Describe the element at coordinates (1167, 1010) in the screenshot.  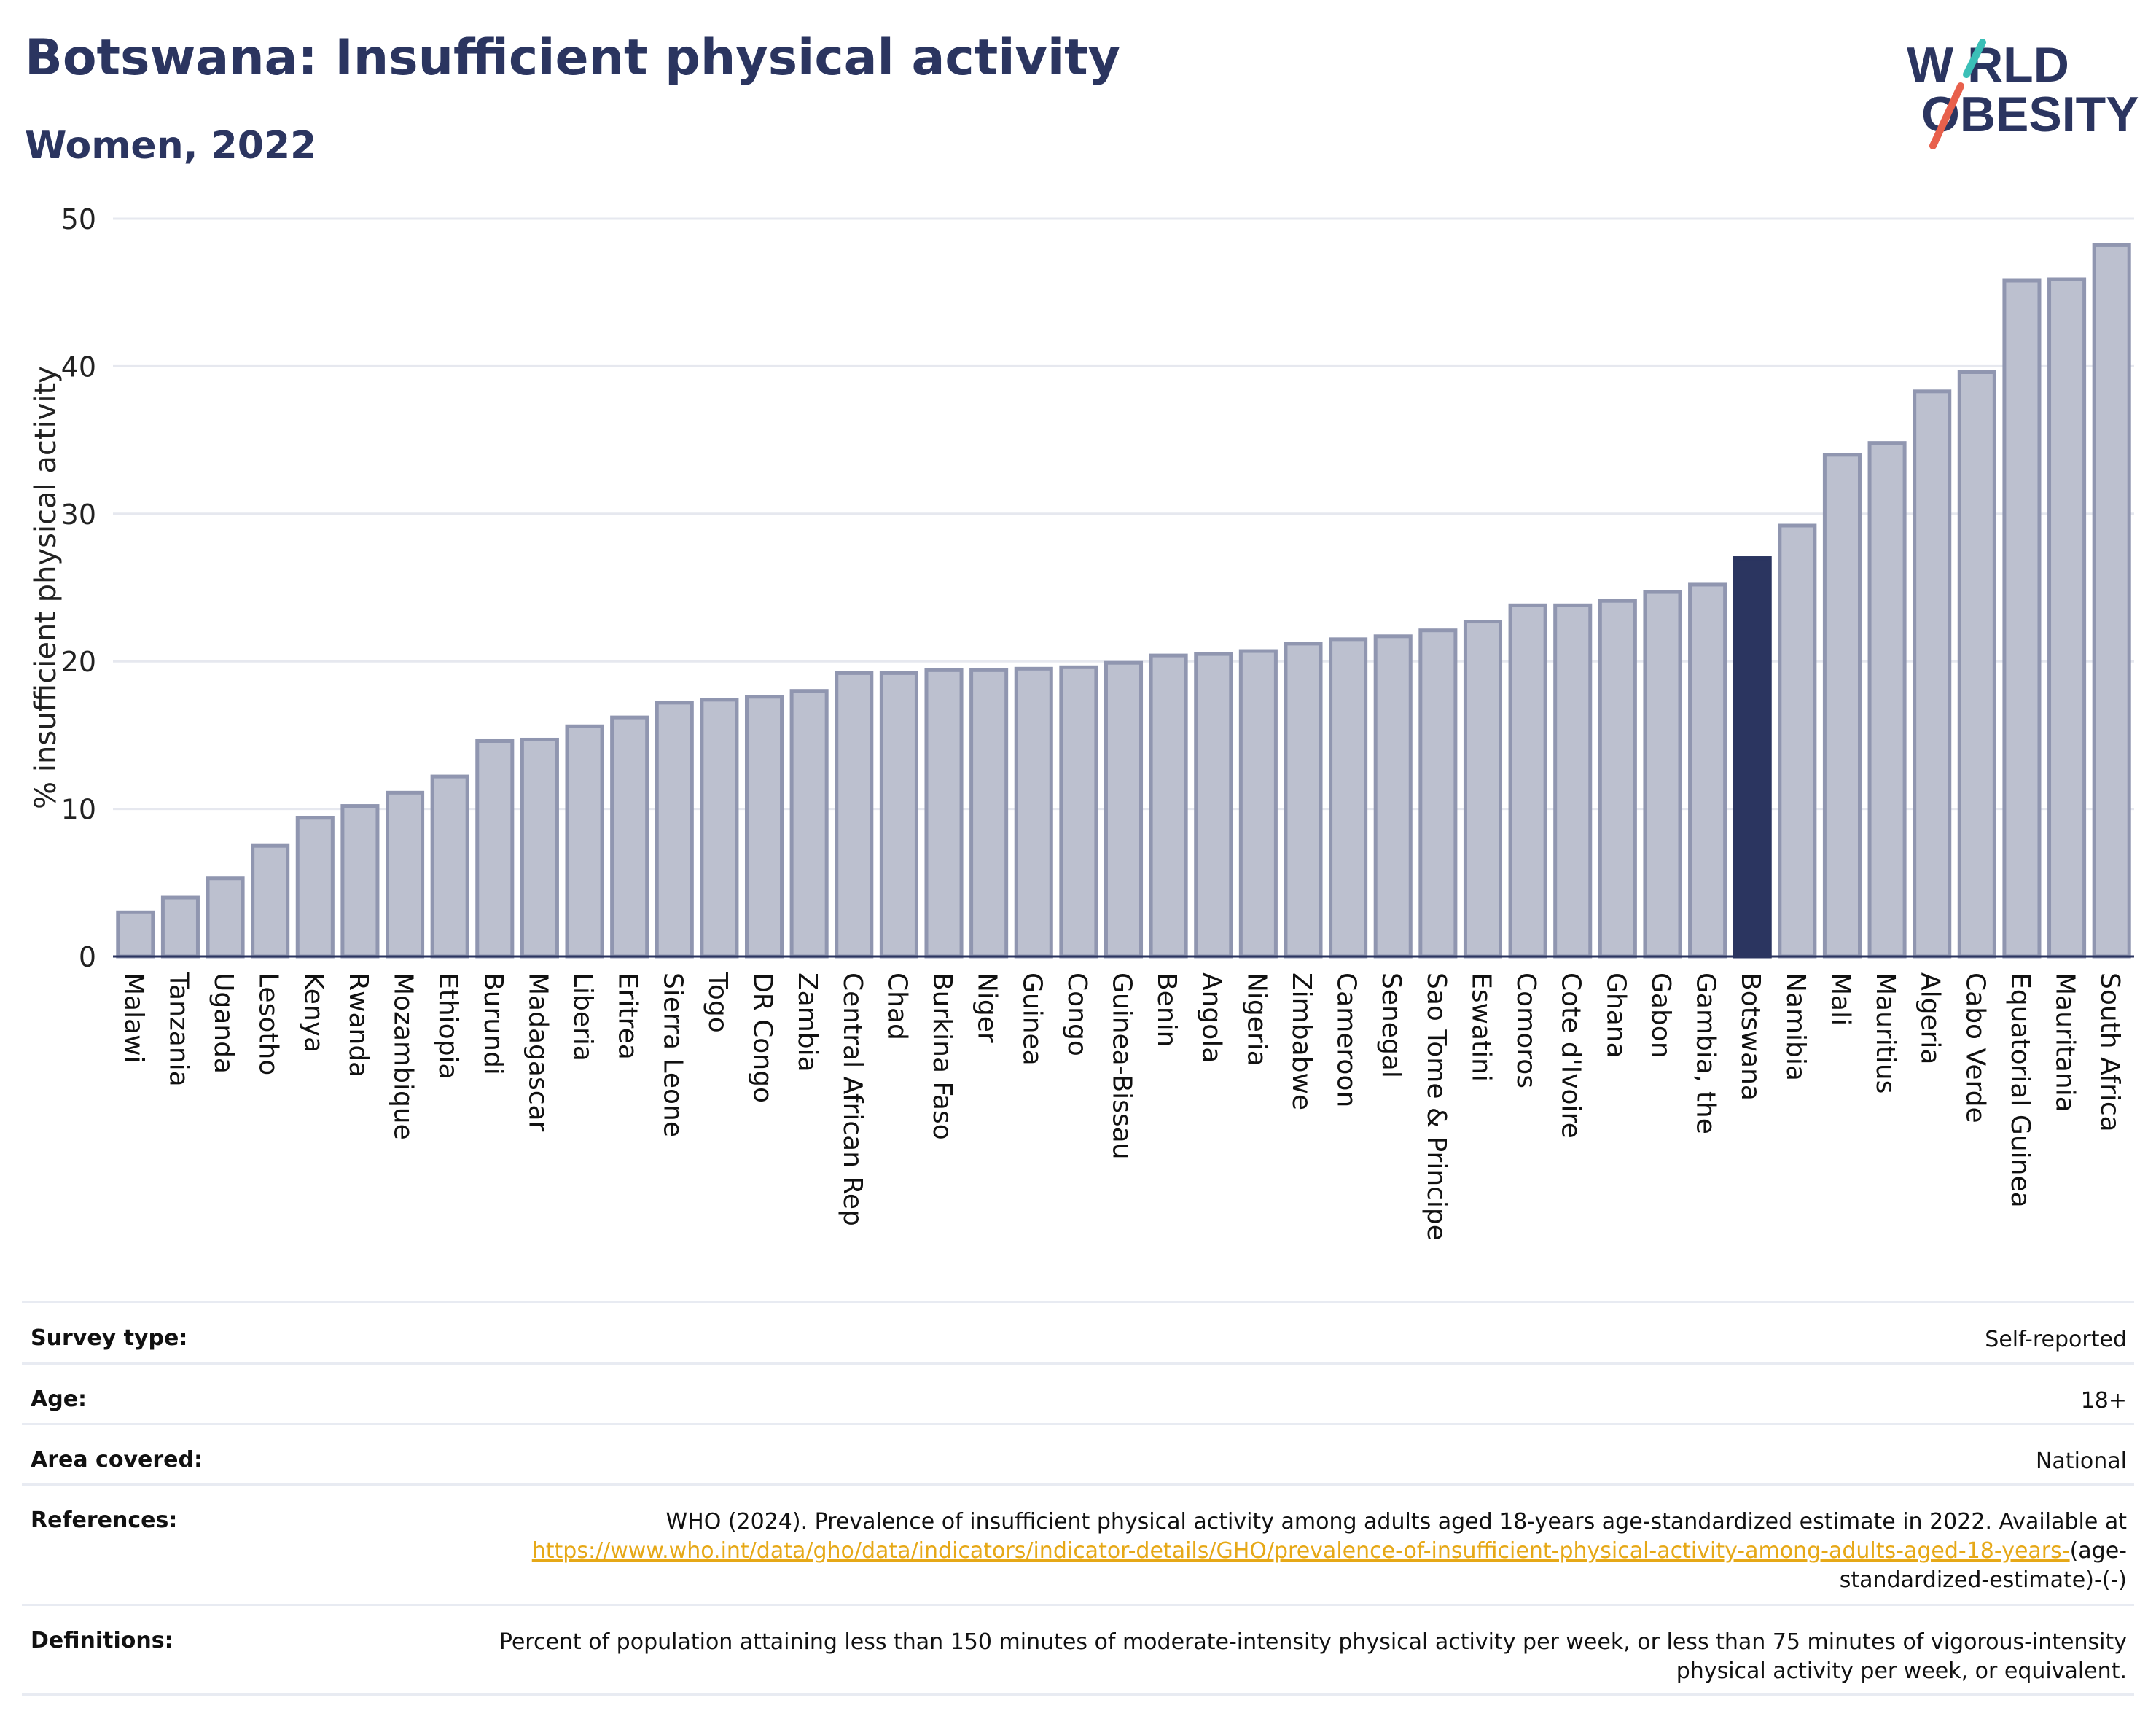
I see `x-tick-label: Benin` at that location.